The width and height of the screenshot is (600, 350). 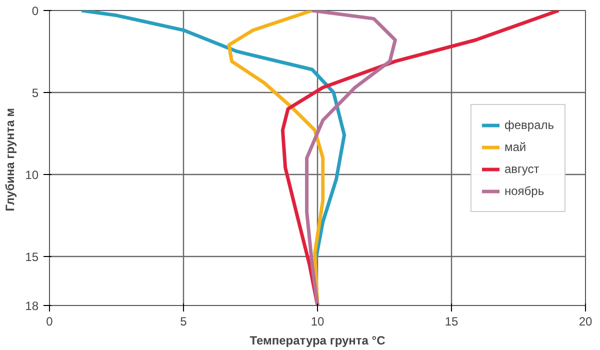 What do you see at coordinates (524, 191) in the screenshot?
I see `legend-label: ноябрь` at bounding box center [524, 191].